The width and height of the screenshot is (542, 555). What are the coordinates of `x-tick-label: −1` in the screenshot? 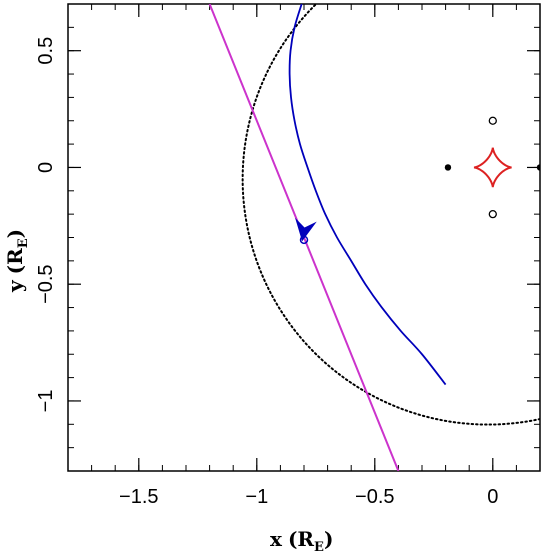 It's located at (256, 497).